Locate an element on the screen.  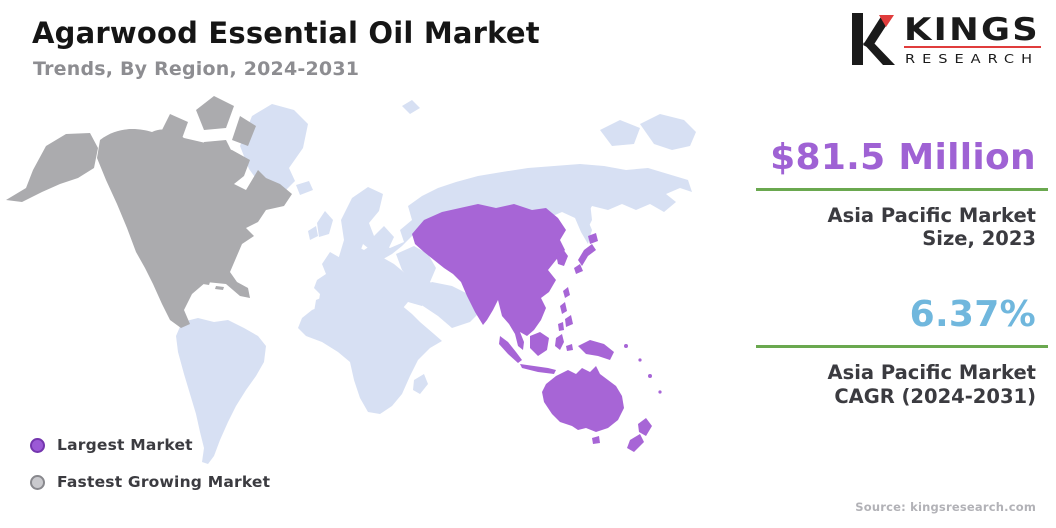
kings-research-logo: KINGS RESEARCH is located at coordinates (946, 39).